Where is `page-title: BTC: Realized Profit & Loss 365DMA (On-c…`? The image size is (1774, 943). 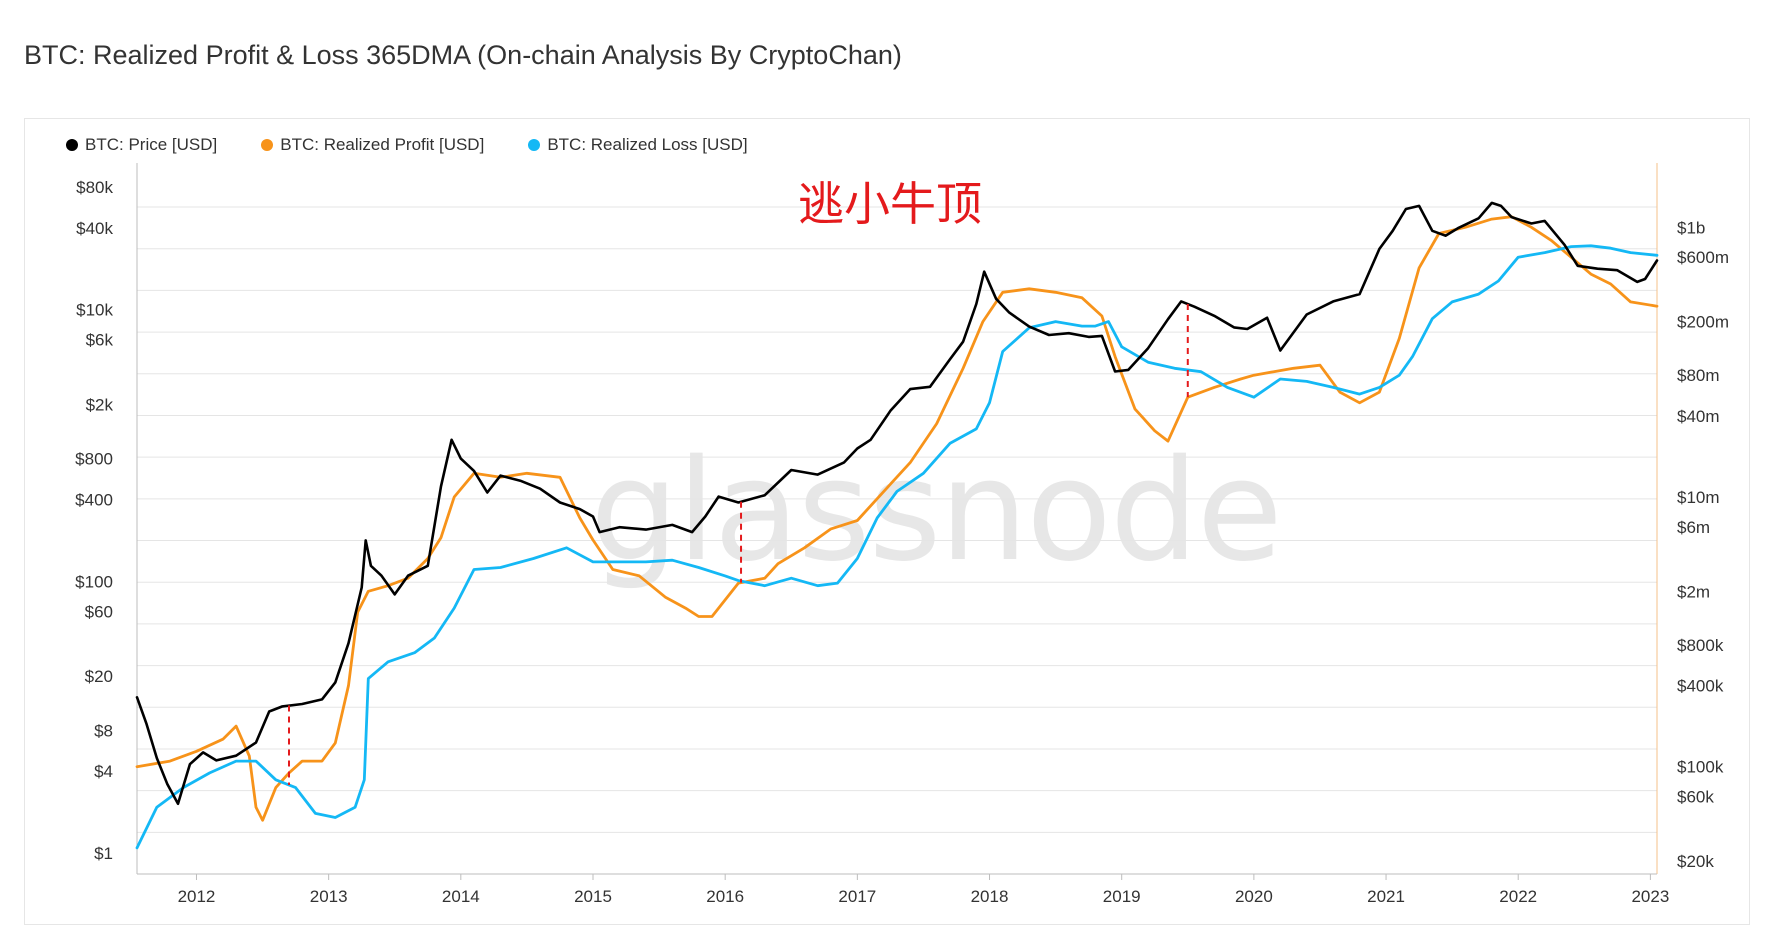 page-title: BTC: Realized Profit & Loss 365DMA (On-c… is located at coordinates (463, 55).